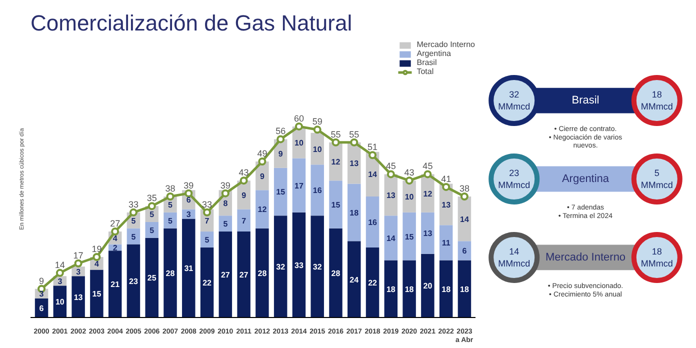 This screenshot has width=696, height=348. I want to click on data-label: 39, so click(189, 185).